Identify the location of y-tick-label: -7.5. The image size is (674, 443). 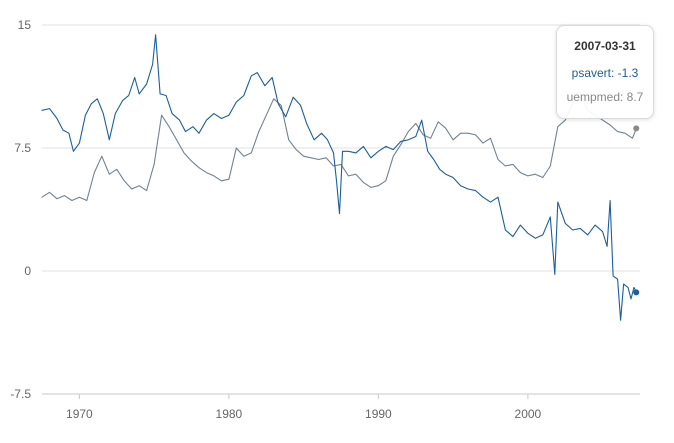
(20, 394).